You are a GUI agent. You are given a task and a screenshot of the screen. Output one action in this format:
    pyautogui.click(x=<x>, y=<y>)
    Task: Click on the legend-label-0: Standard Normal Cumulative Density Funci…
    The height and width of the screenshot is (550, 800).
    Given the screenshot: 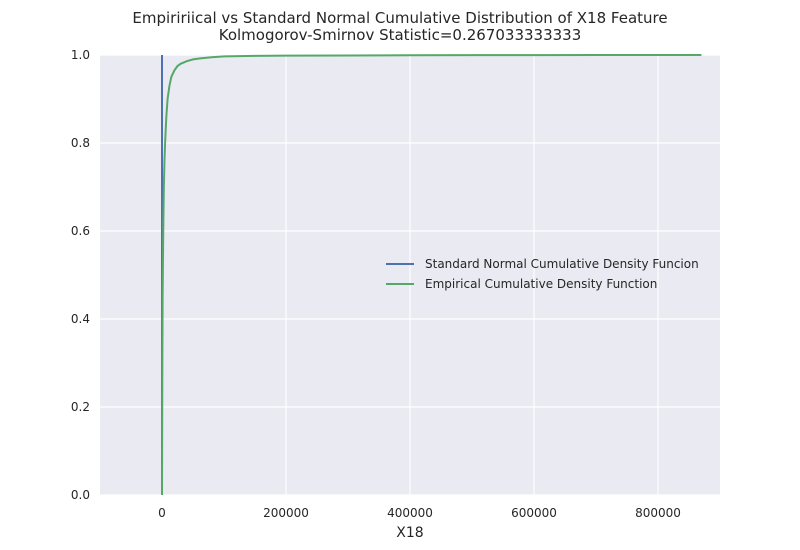 What is the action you would take?
    pyautogui.click(x=562, y=264)
    